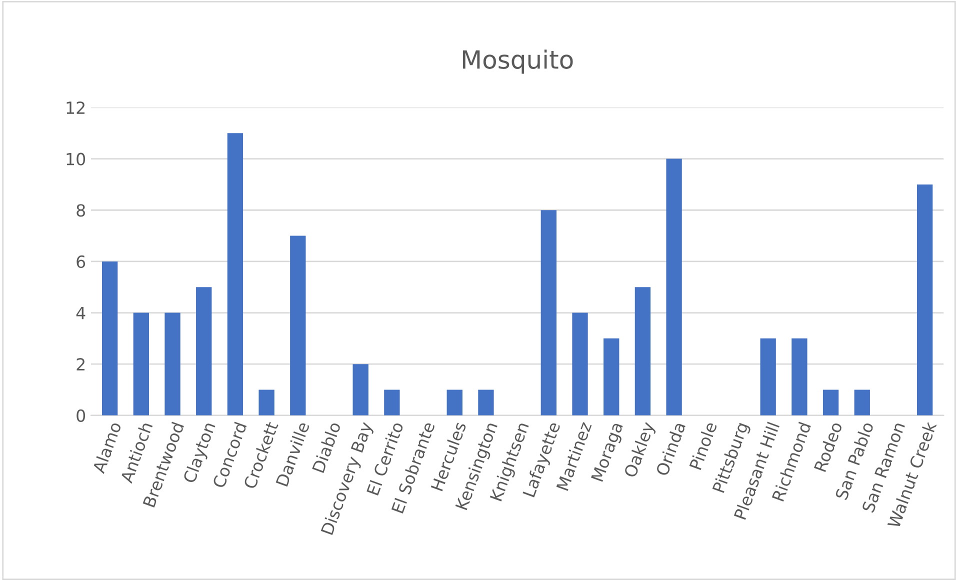  Describe the element at coordinates (828, 446) in the screenshot. I see `x-tick-label: Rodeo` at that location.